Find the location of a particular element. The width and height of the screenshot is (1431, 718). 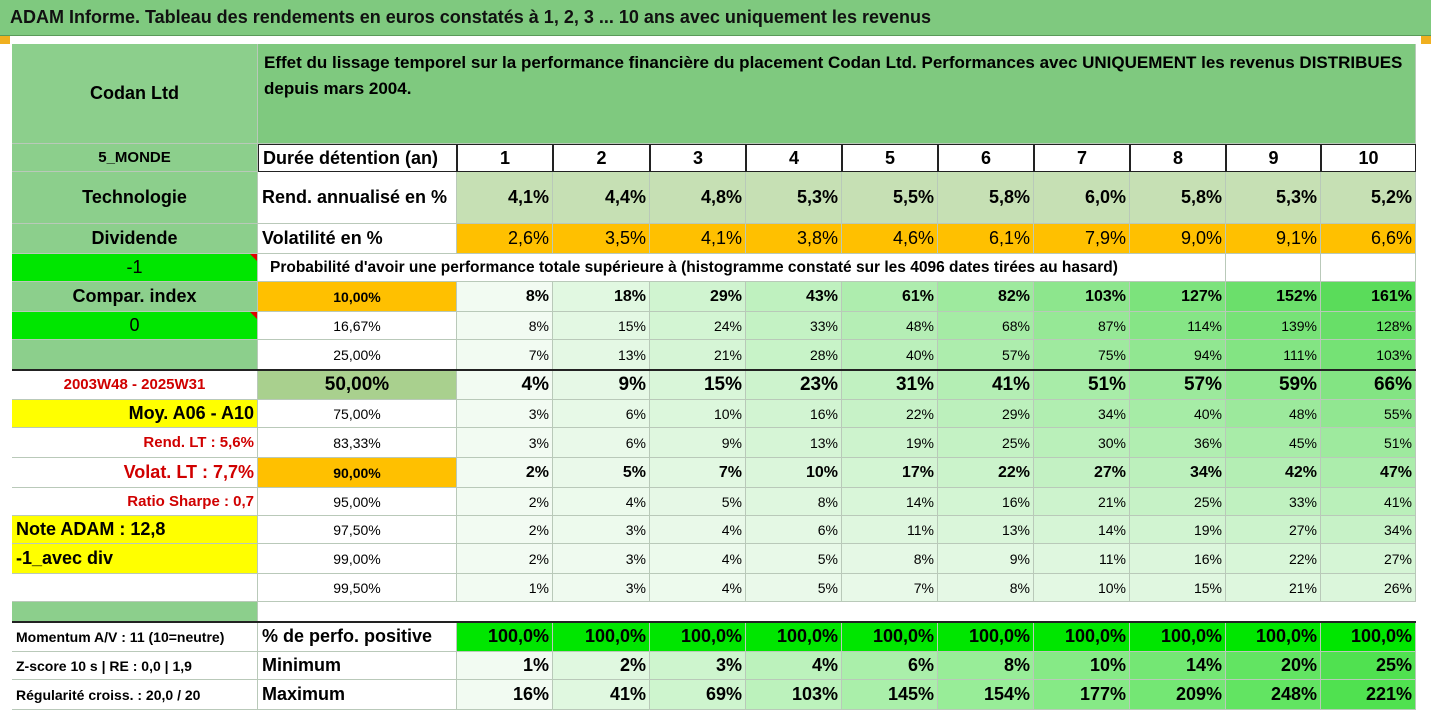

regularite-label: Régularité croiss. : 20,0 / 20 is located at coordinates (135, 695).